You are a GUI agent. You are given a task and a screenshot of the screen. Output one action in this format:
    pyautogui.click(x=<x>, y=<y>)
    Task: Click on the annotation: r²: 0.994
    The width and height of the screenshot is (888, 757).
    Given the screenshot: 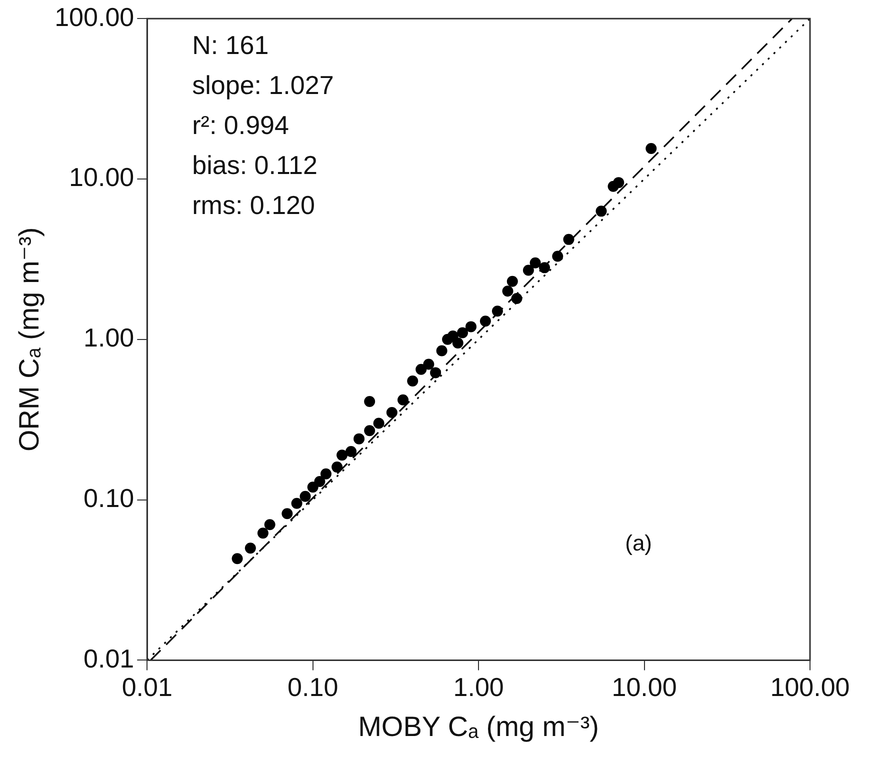 What is the action you would take?
    pyautogui.click(x=240, y=125)
    